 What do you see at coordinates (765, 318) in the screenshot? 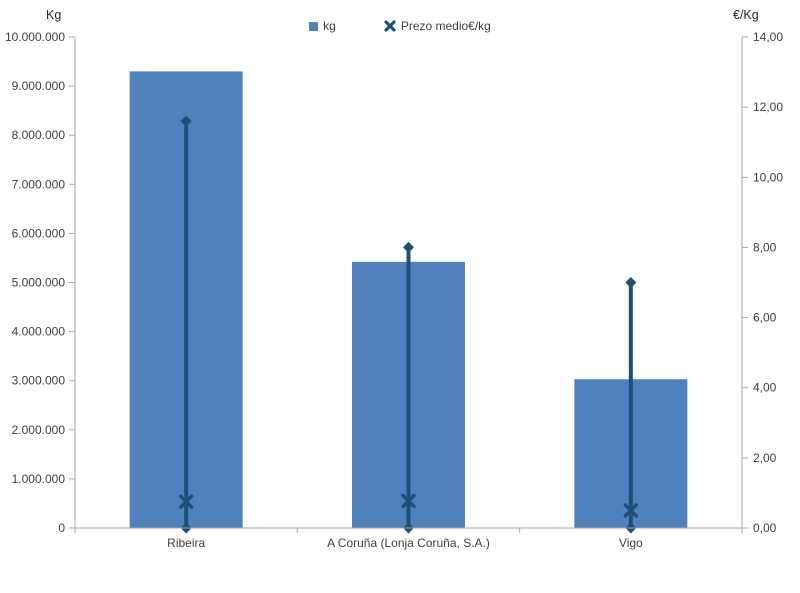
I see `right-tick-label: 6,00` at bounding box center [765, 318].